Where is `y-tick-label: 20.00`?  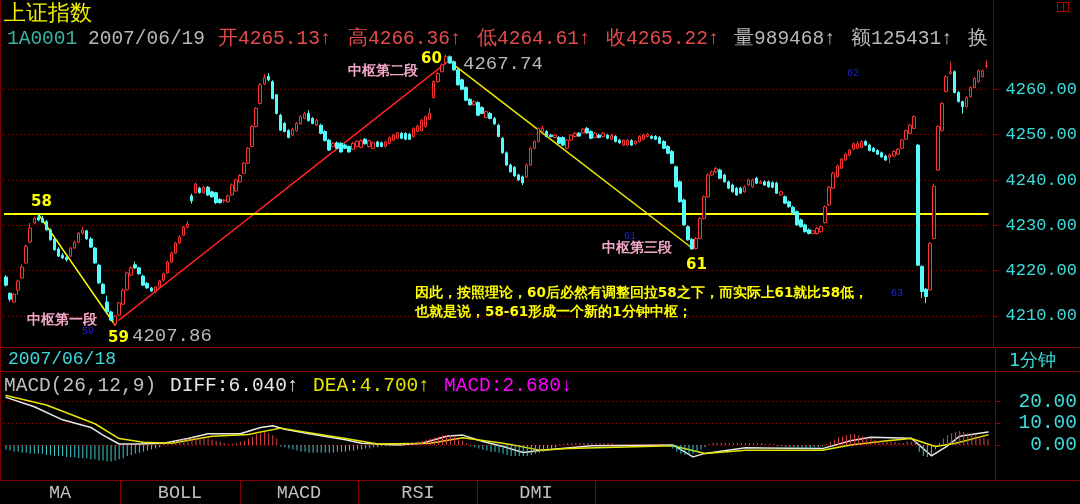 y-tick-label: 20.00 is located at coordinates (1047, 401).